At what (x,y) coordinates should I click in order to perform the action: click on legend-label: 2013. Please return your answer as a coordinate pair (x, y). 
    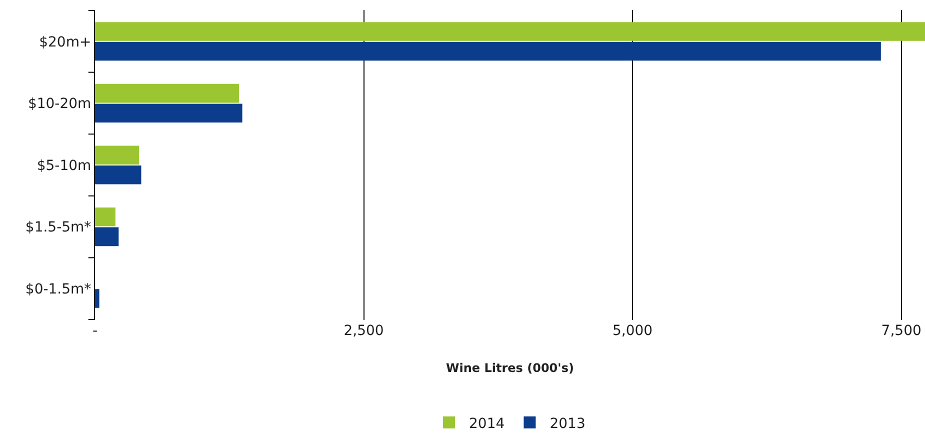
    Looking at the image, I should click on (568, 424).